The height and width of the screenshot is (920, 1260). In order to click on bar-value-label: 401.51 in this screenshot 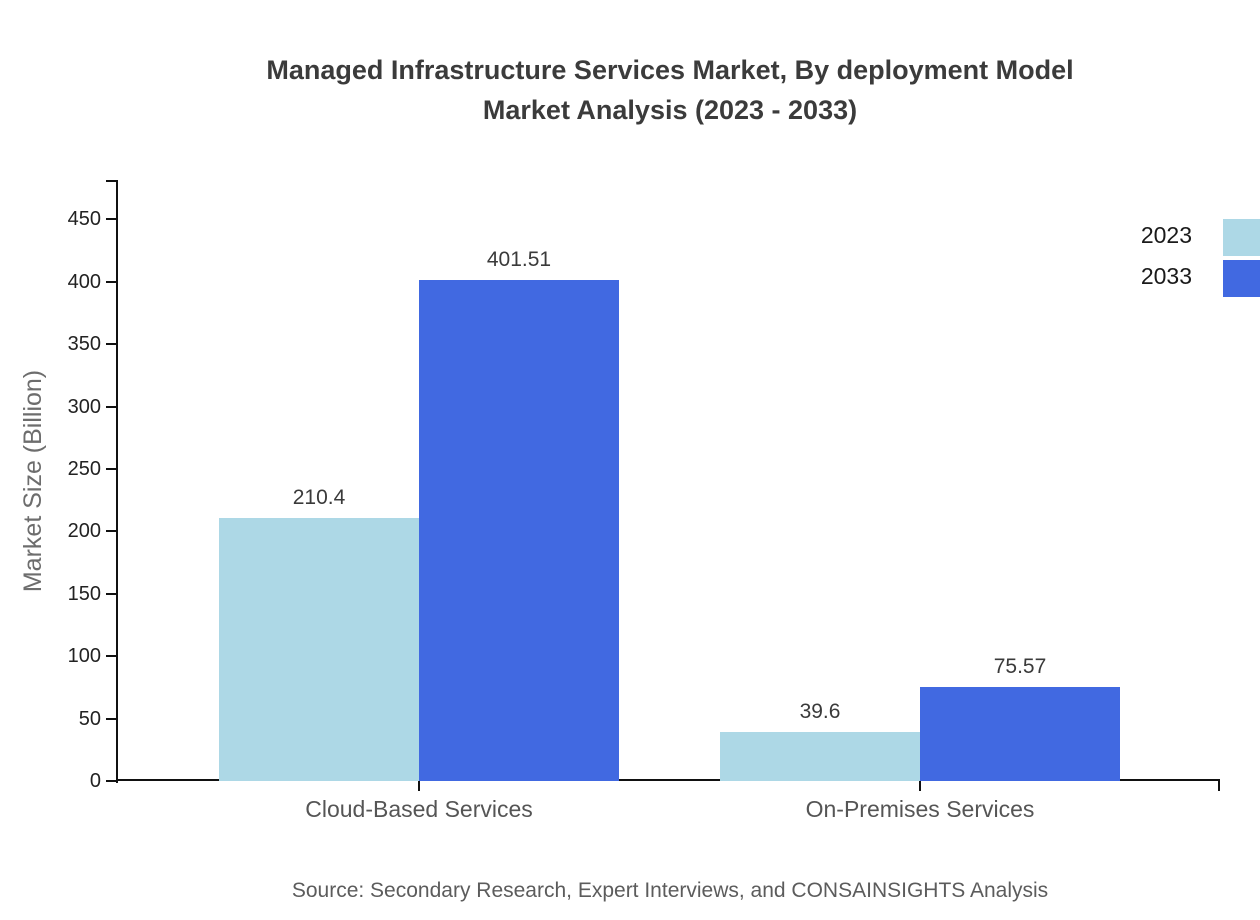, I will do `click(519, 259)`.